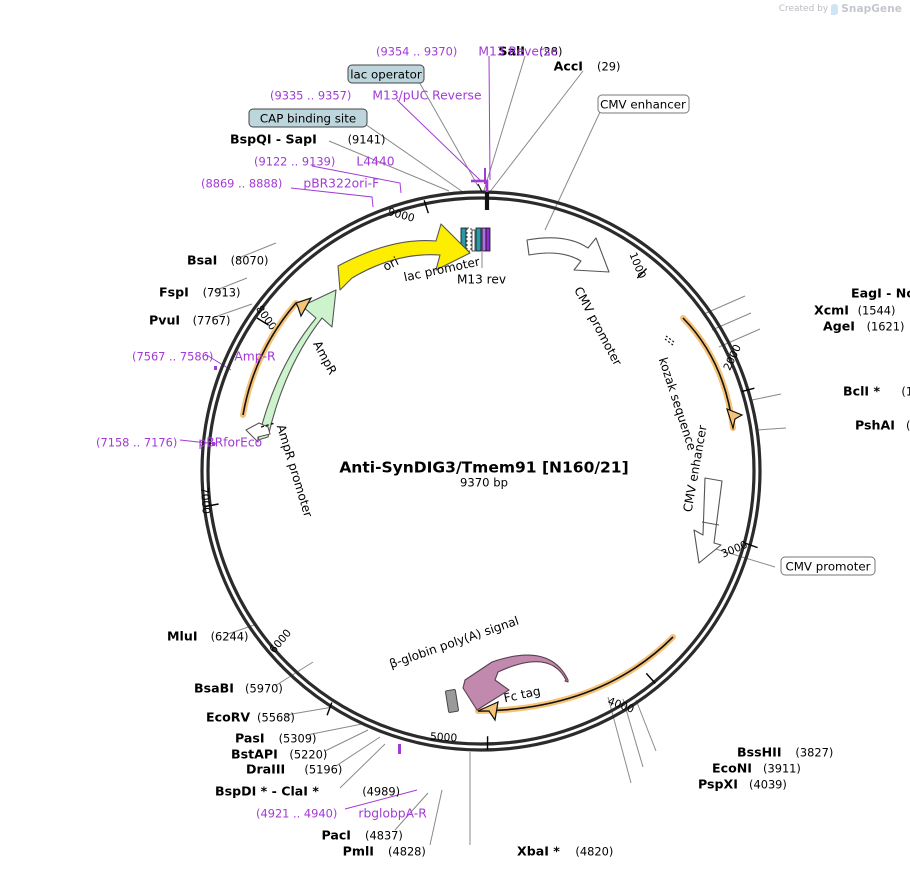 This screenshot has width=910, height=869. What do you see at coordinates (250, 738) in the screenshot?
I see `enzyme-name: PasI` at bounding box center [250, 738].